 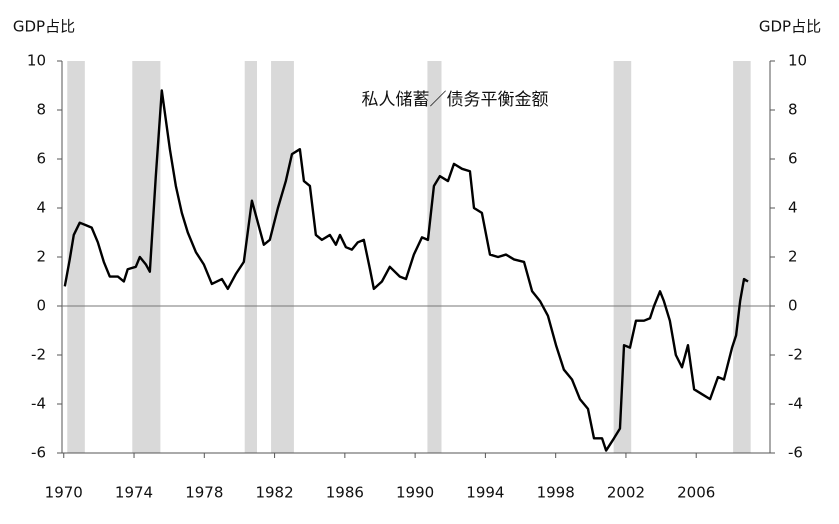 I want to click on y2-tick-label: 4, so click(x=793, y=208).